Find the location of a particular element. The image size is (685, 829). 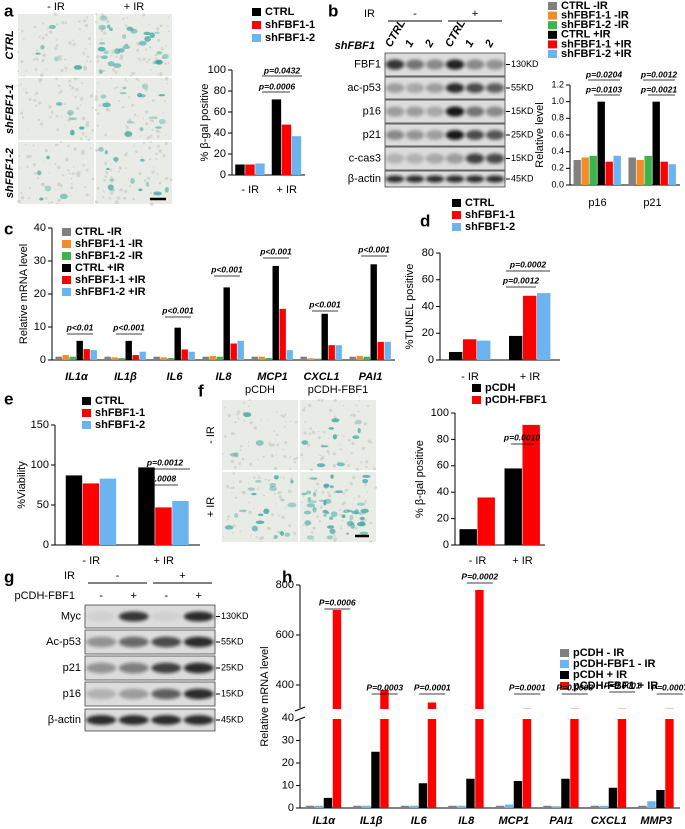

x-tick-label: MMP3 is located at coordinates (656, 821).